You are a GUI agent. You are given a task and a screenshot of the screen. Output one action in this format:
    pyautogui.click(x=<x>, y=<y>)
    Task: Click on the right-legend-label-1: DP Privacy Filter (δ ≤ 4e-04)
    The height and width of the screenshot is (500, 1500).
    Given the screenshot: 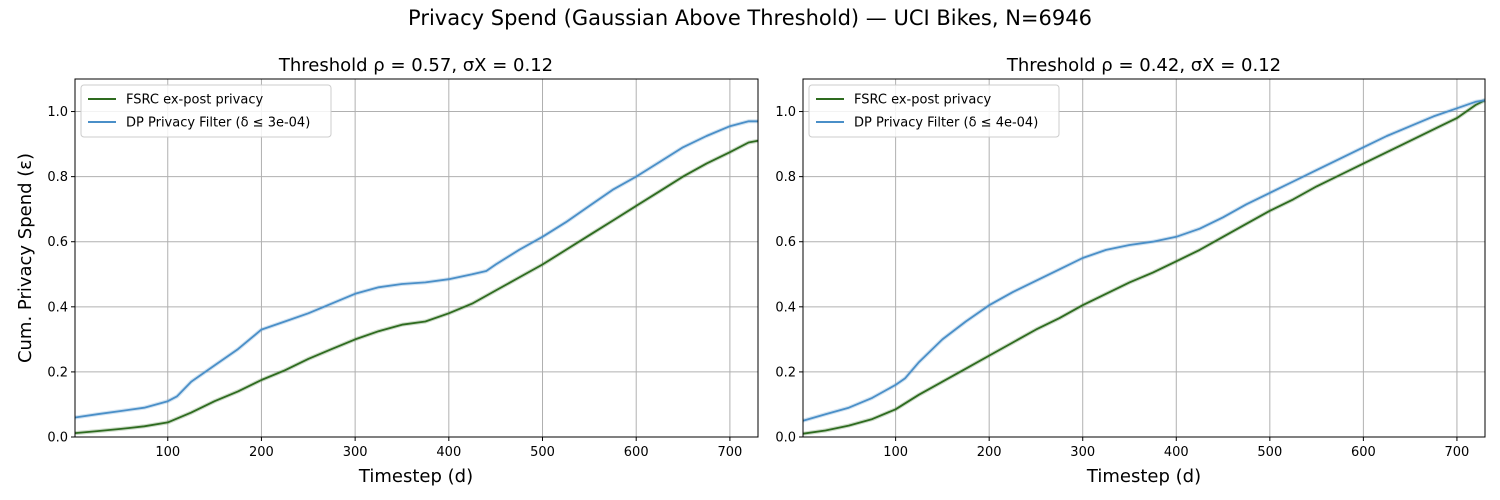 What is the action you would take?
    pyautogui.click(x=946, y=123)
    